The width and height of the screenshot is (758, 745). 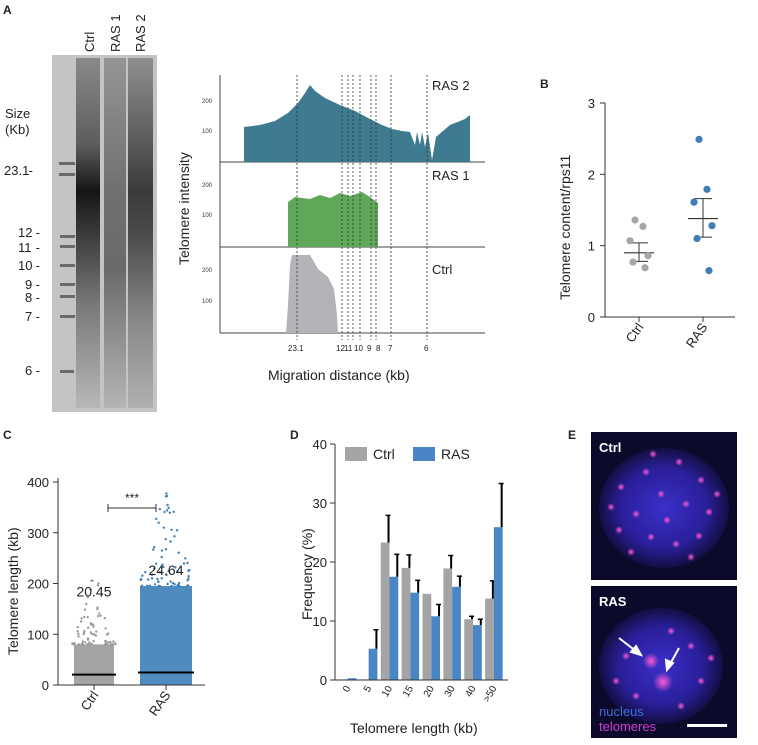 I want to click on panel-d-legend-swatch, so click(x=424, y=454).